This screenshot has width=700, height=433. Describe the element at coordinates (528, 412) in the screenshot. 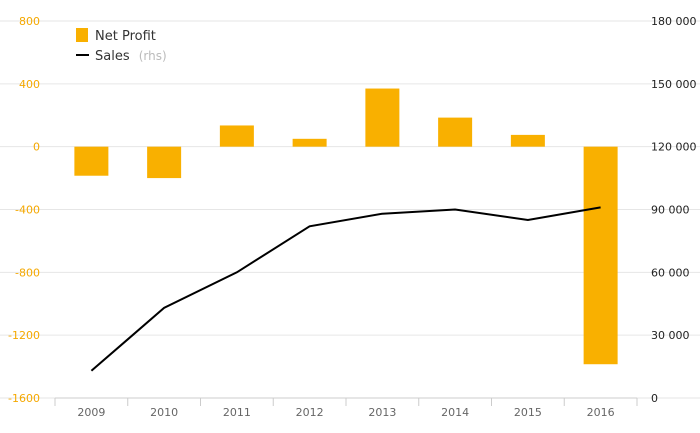

I see `x-tick-label: 2015` at that location.